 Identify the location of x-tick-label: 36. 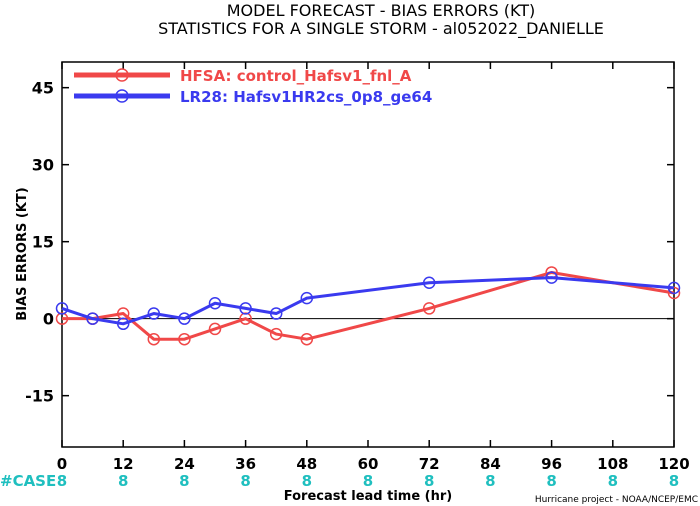
(245, 464).